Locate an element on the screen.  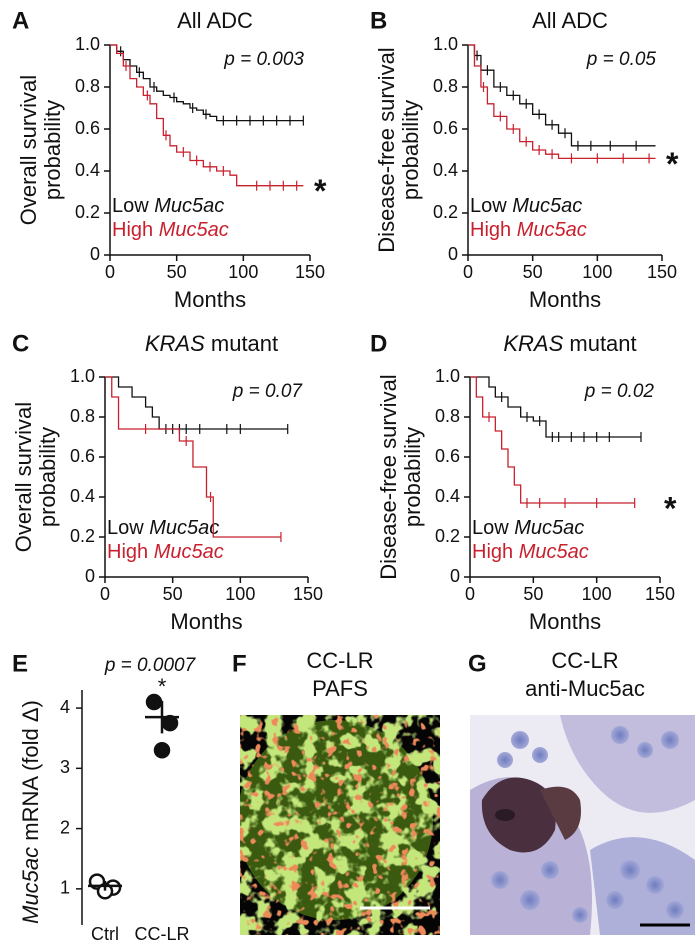
annotation: p = 0.003 is located at coordinates (263, 59).